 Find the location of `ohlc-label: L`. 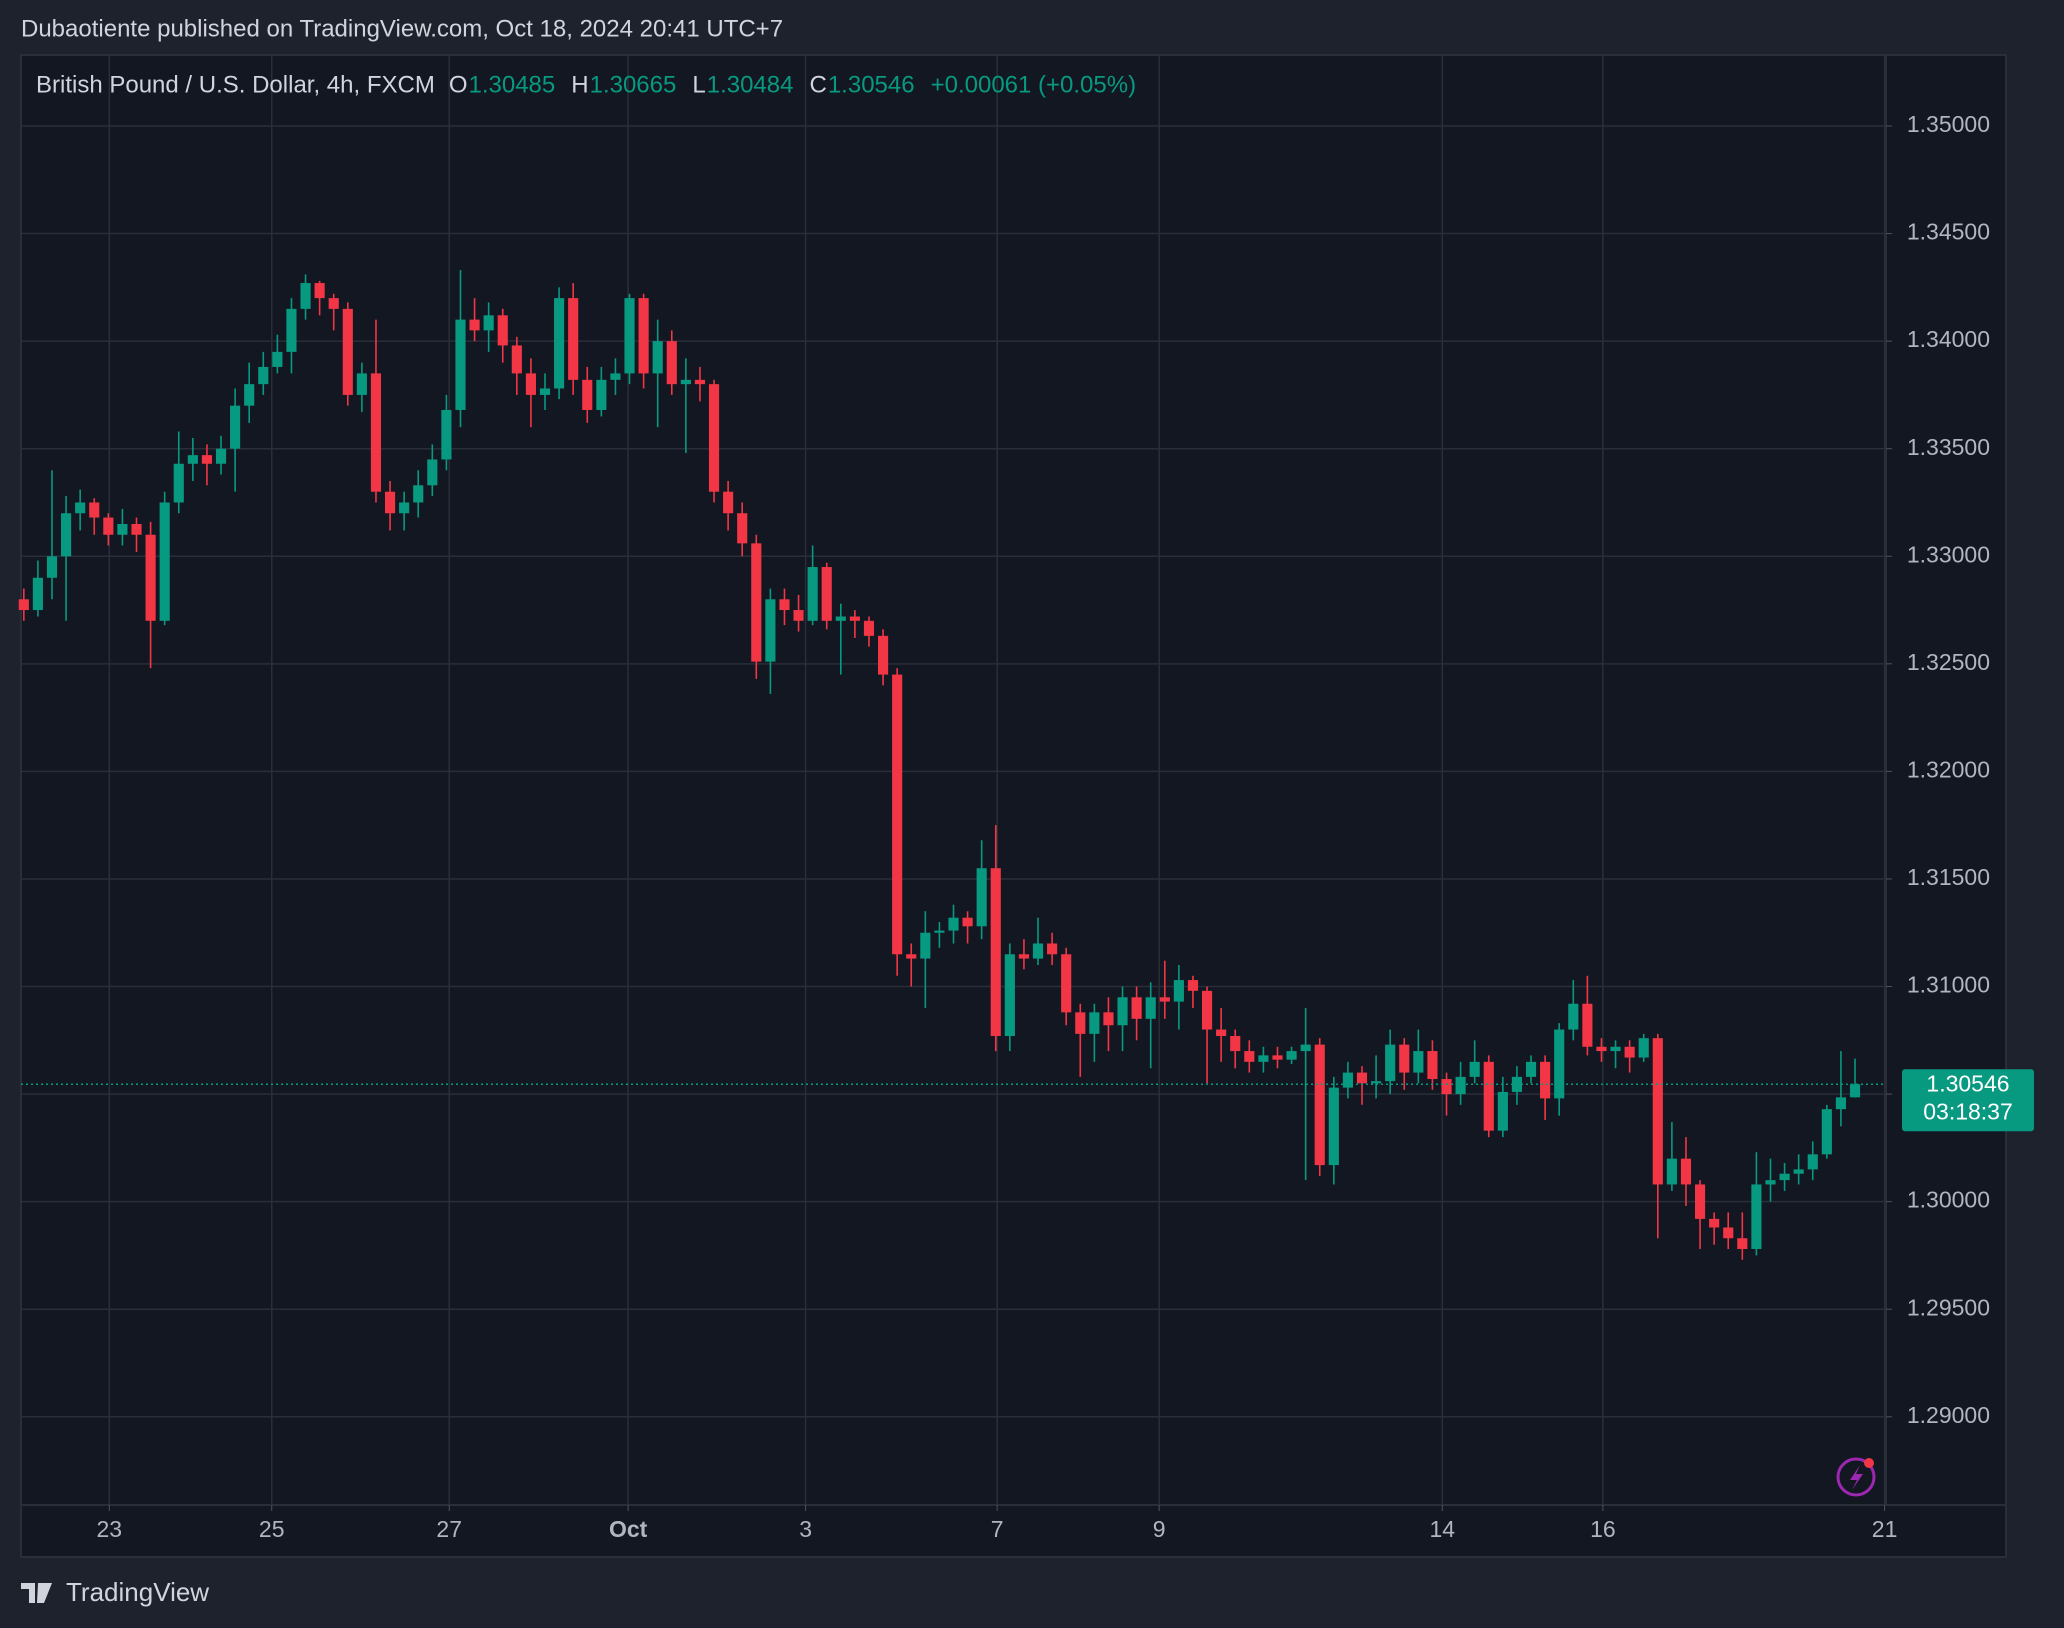

ohlc-label: L is located at coordinates (698, 84).